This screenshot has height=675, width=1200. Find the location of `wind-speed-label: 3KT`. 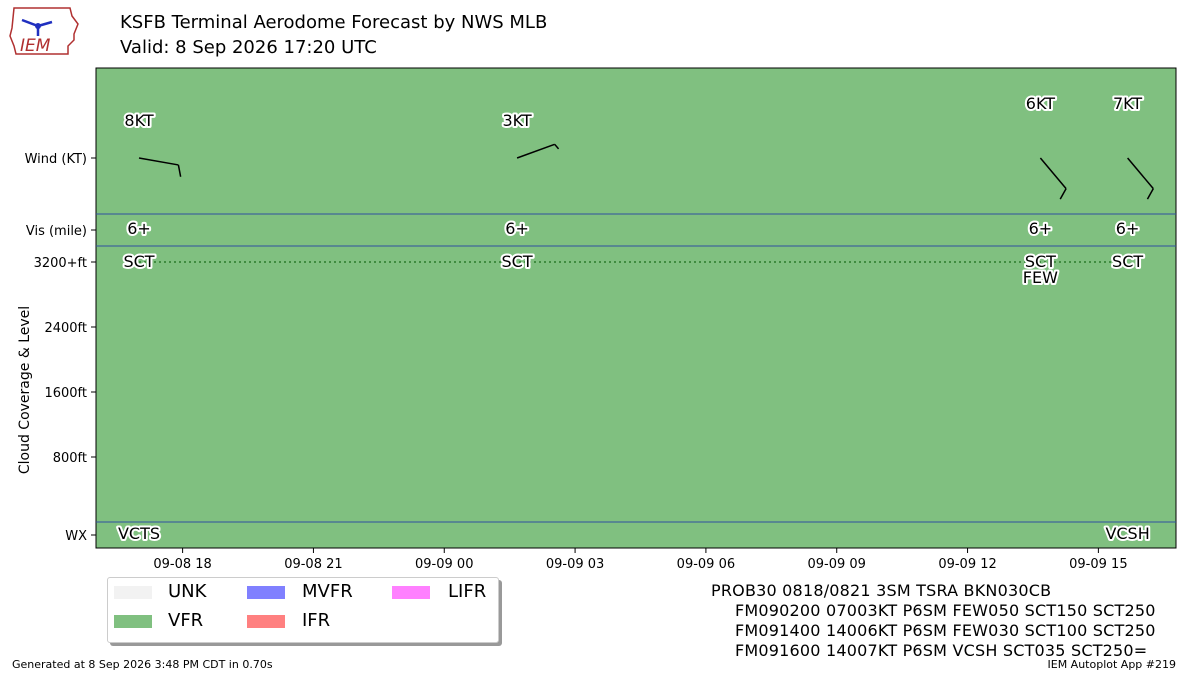

wind-speed-label: 3KT is located at coordinates (516, 120).